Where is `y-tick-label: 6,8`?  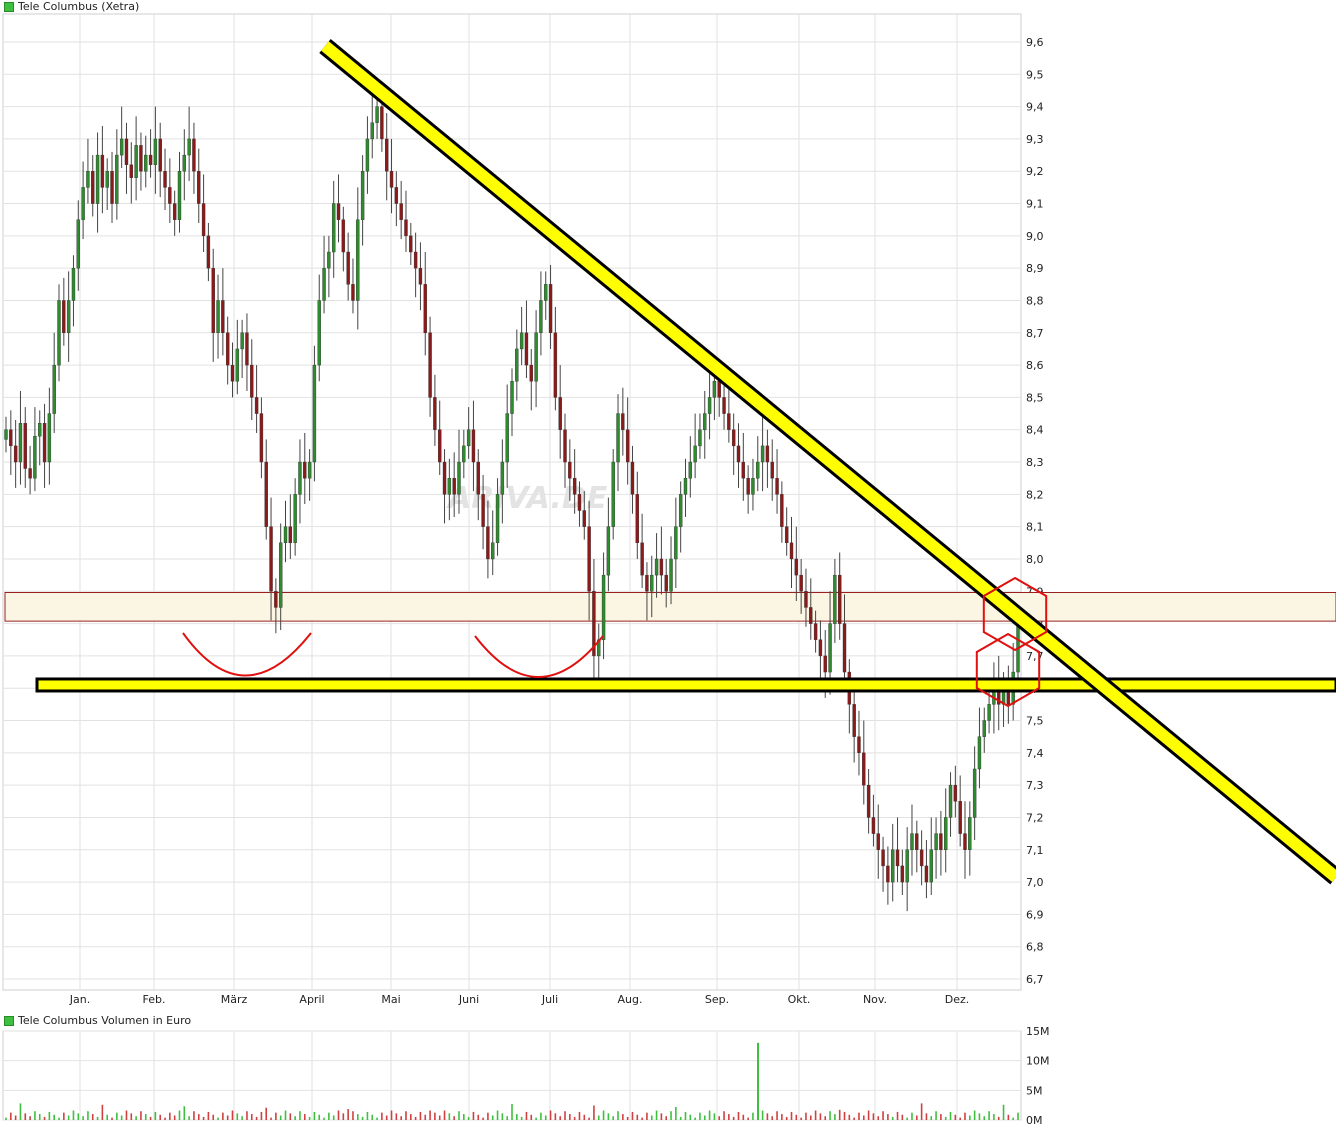 y-tick-label: 6,8 is located at coordinates (1035, 947).